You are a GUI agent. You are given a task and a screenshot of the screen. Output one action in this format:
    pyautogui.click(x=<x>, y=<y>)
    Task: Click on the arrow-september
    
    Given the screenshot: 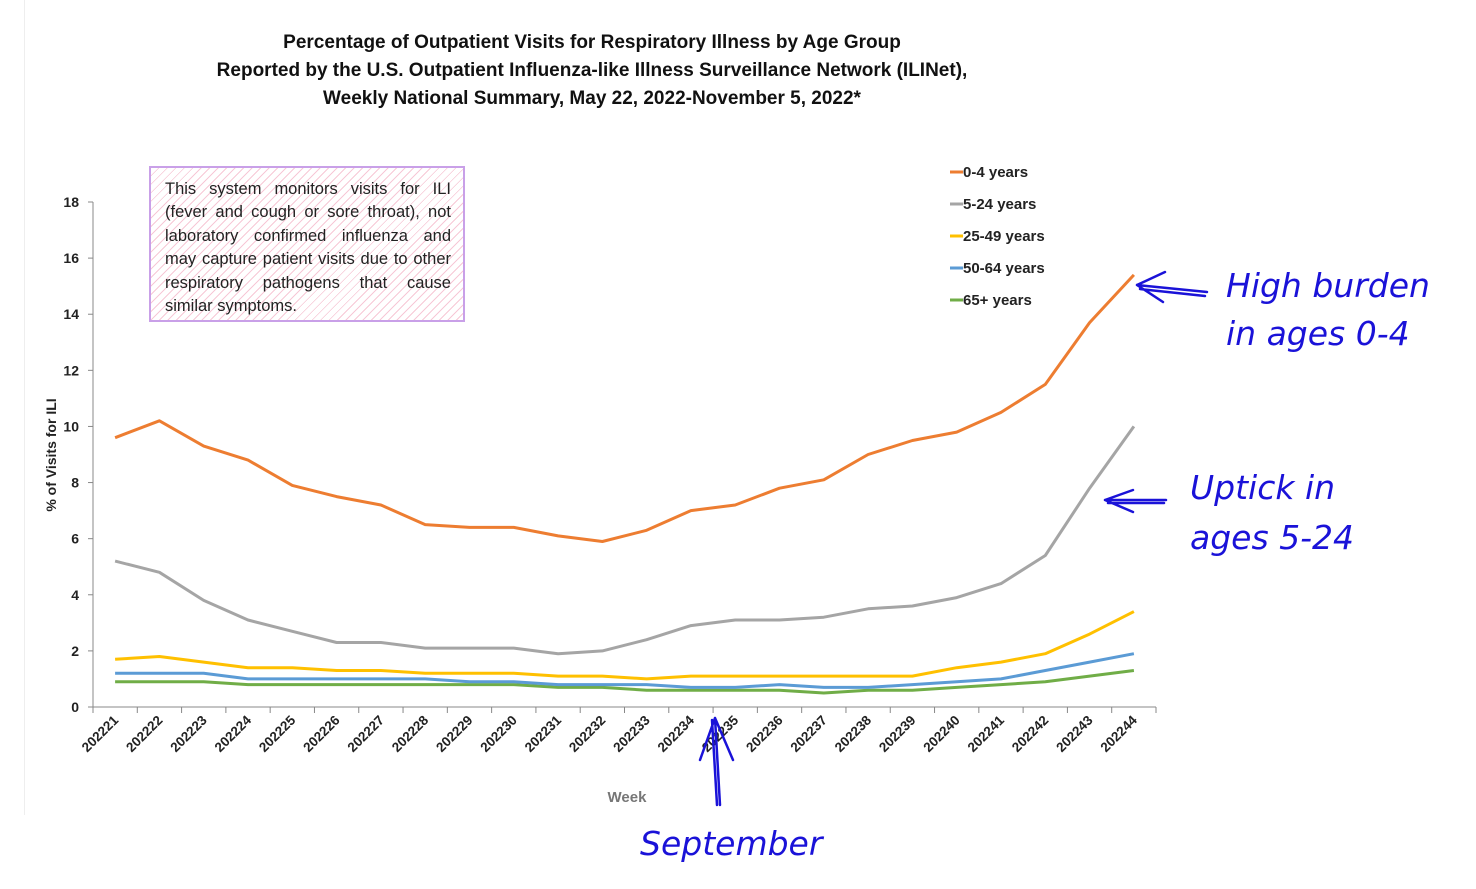 What is the action you would take?
    pyautogui.click(x=716, y=761)
    